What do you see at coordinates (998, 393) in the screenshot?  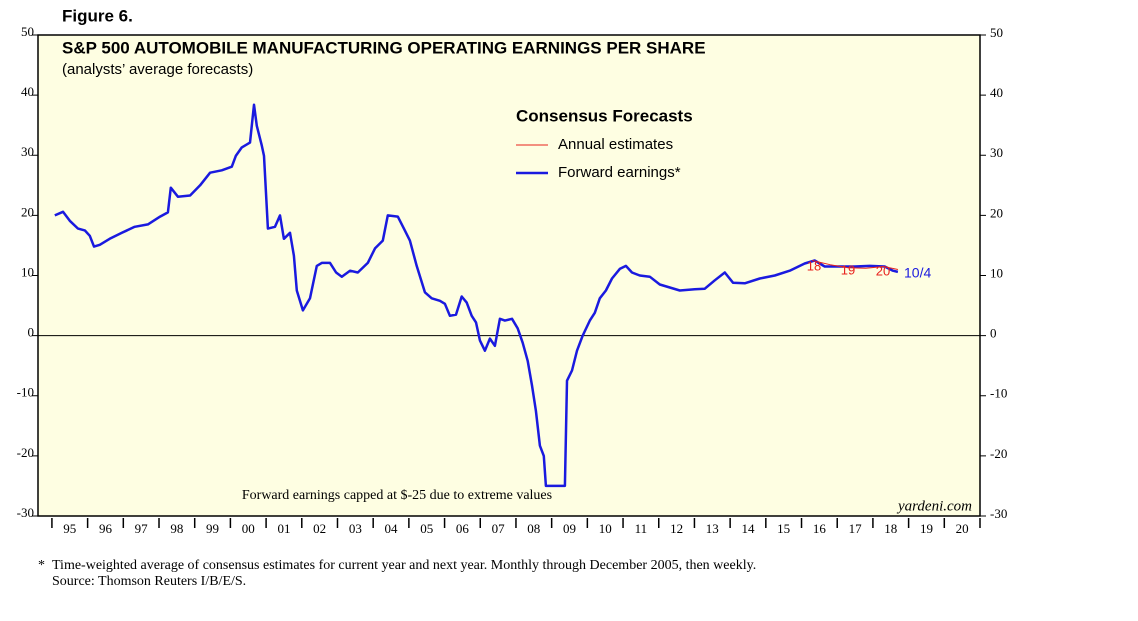 I see `y2-tick-label: -10` at bounding box center [998, 393].